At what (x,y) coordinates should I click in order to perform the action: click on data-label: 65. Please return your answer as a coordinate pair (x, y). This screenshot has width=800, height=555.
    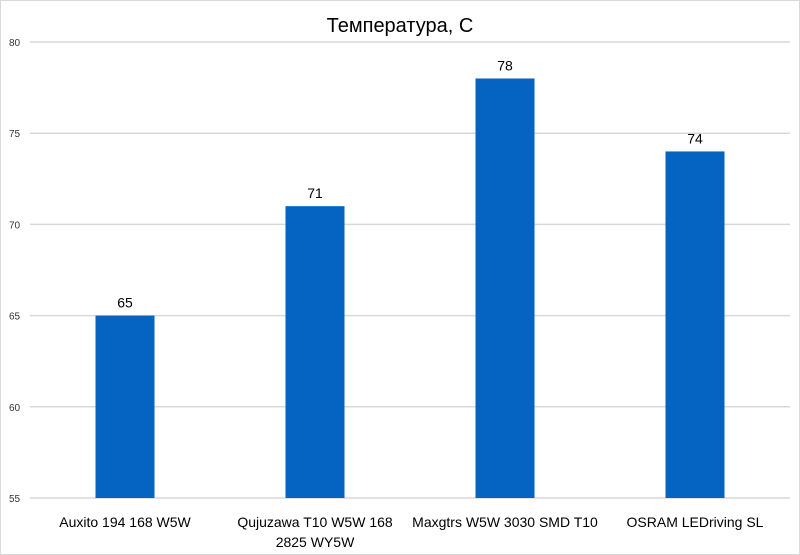
    Looking at the image, I should click on (125, 303).